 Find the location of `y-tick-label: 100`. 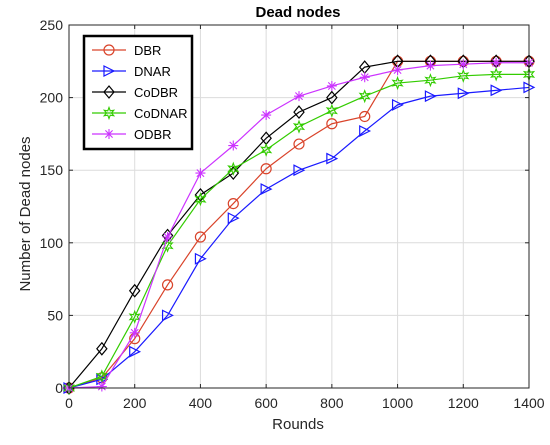

y-tick-label: 100 is located at coordinates (52, 243).